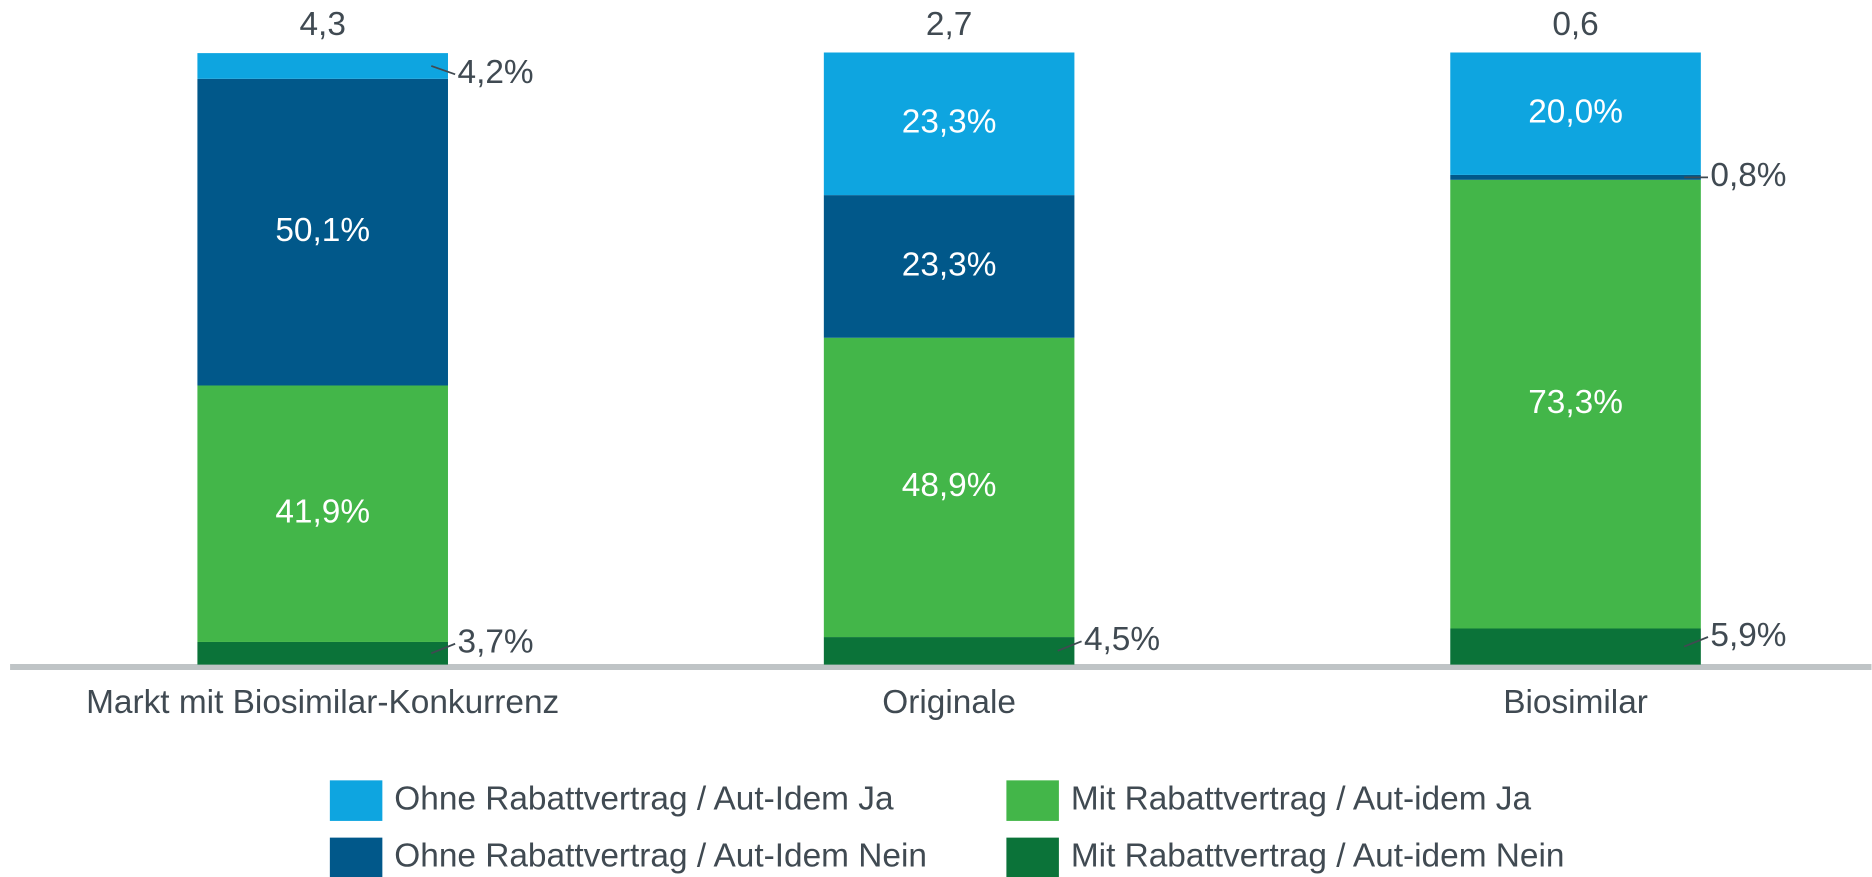 The height and width of the screenshot is (877, 1872). I want to click on data-label: 3,7%, so click(496, 642).